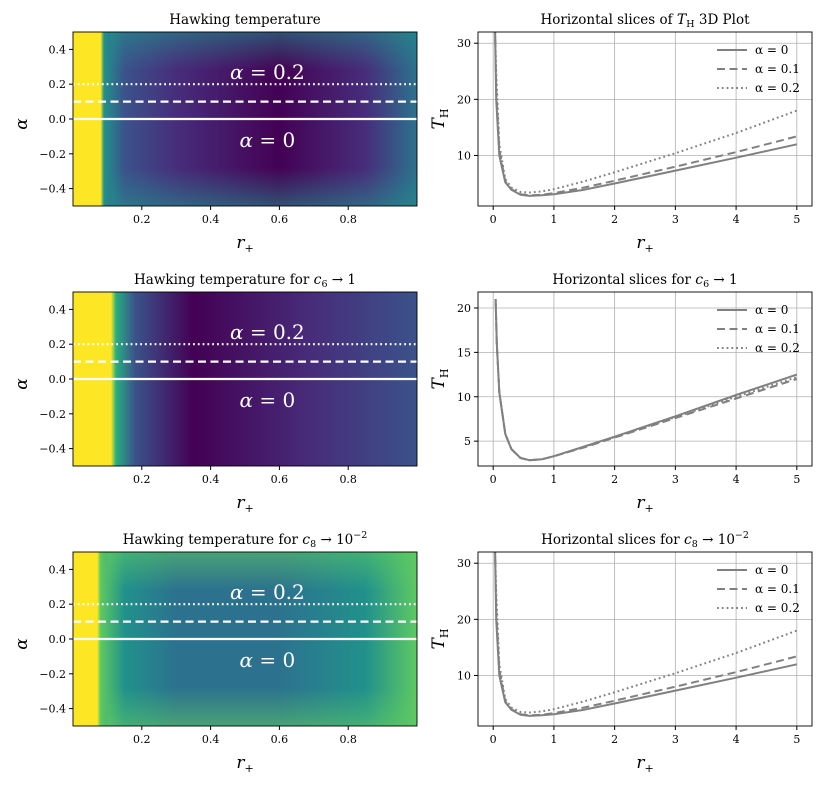  I want to click on y-tick-label: 5, so click(467, 441).